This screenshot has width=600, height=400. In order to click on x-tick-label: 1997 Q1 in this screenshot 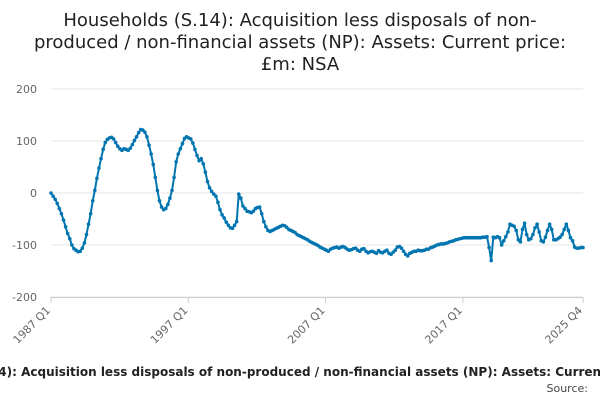, I will do `click(169, 325)`.